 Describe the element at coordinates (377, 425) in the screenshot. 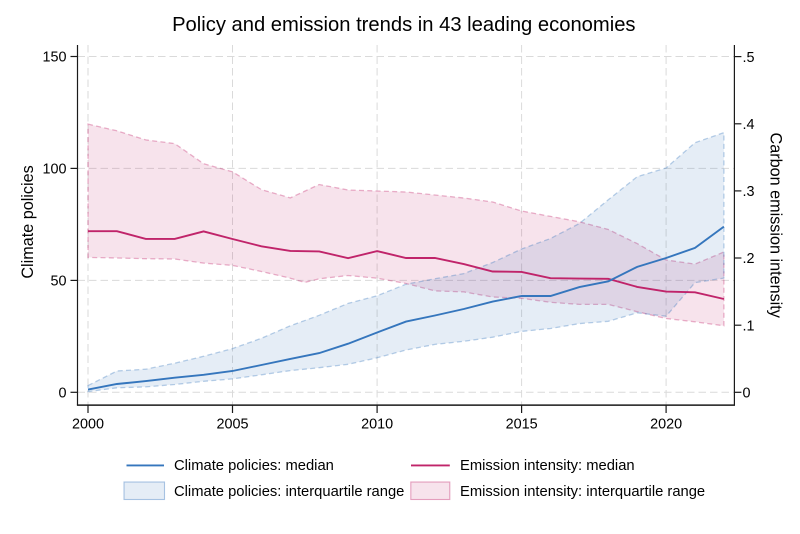

I see `svg-text: 2010` at that location.